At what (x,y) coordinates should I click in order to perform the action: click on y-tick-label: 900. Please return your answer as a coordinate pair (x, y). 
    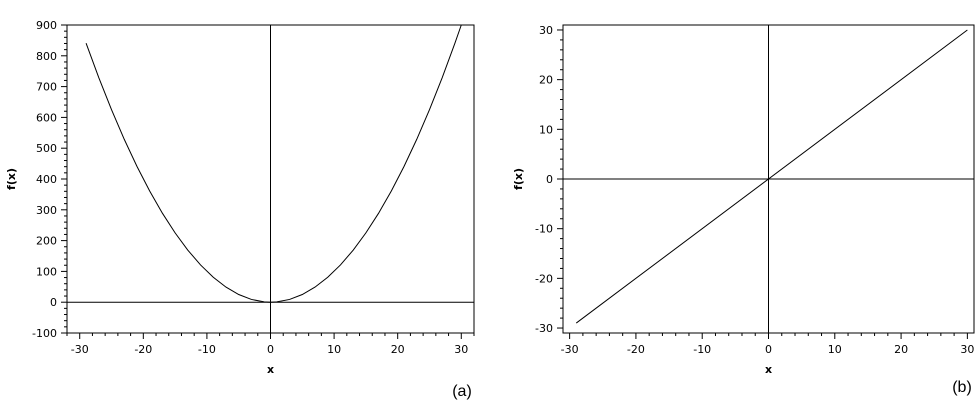
    Looking at the image, I should click on (46, 25).